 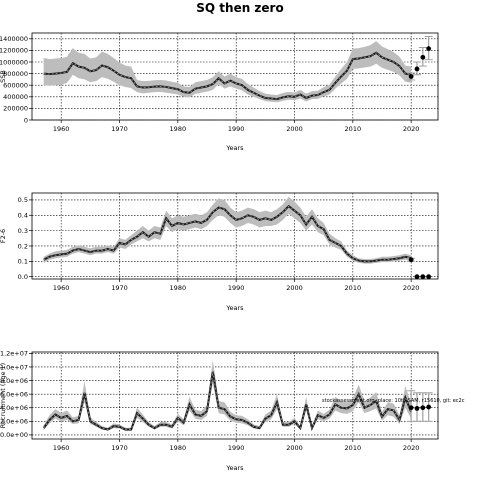 I want to click on y-tick-label: 200000, so click(x=15, y=109).